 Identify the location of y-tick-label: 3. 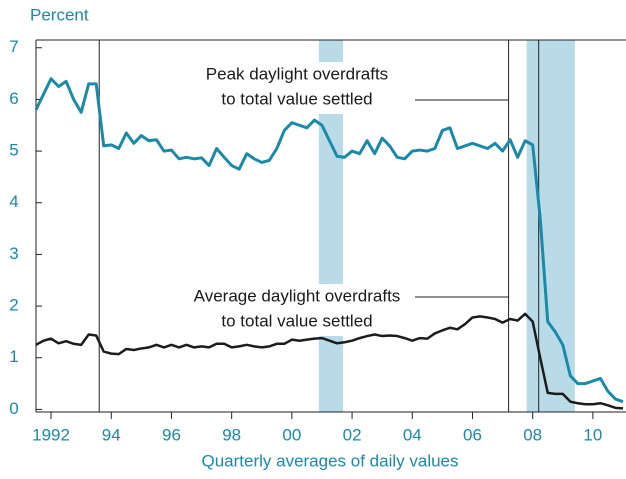
(13, 253).